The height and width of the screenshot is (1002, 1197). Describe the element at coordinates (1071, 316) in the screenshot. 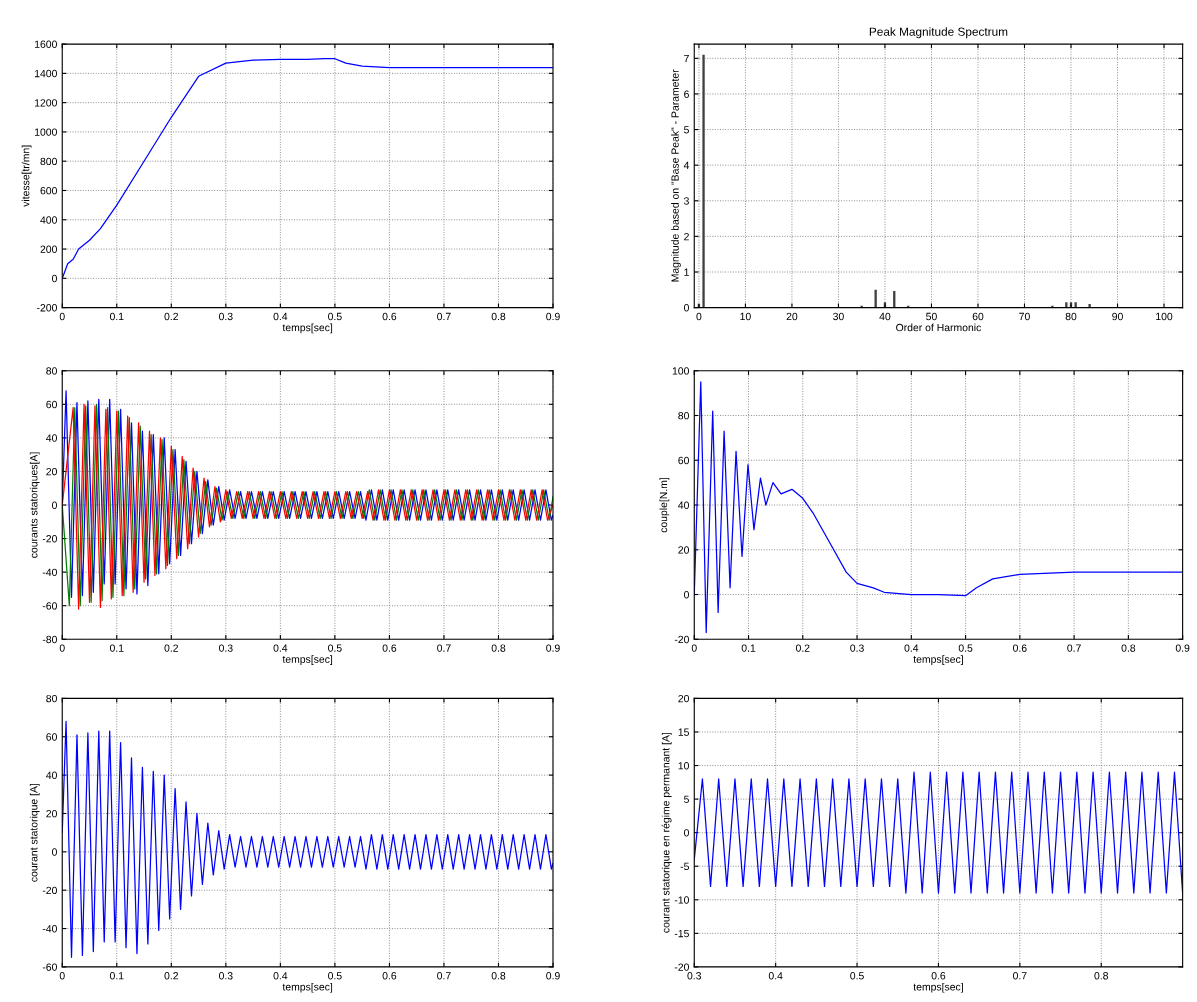

I see `x-tick-label: 80` at that location.